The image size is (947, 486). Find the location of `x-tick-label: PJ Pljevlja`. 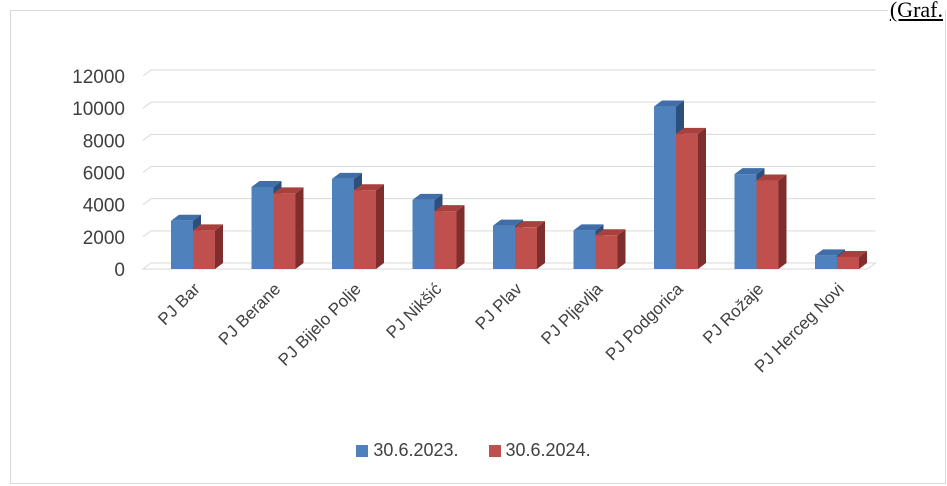

x-tick-label: PJ Pljevlja is located at coordinates (571, 313).